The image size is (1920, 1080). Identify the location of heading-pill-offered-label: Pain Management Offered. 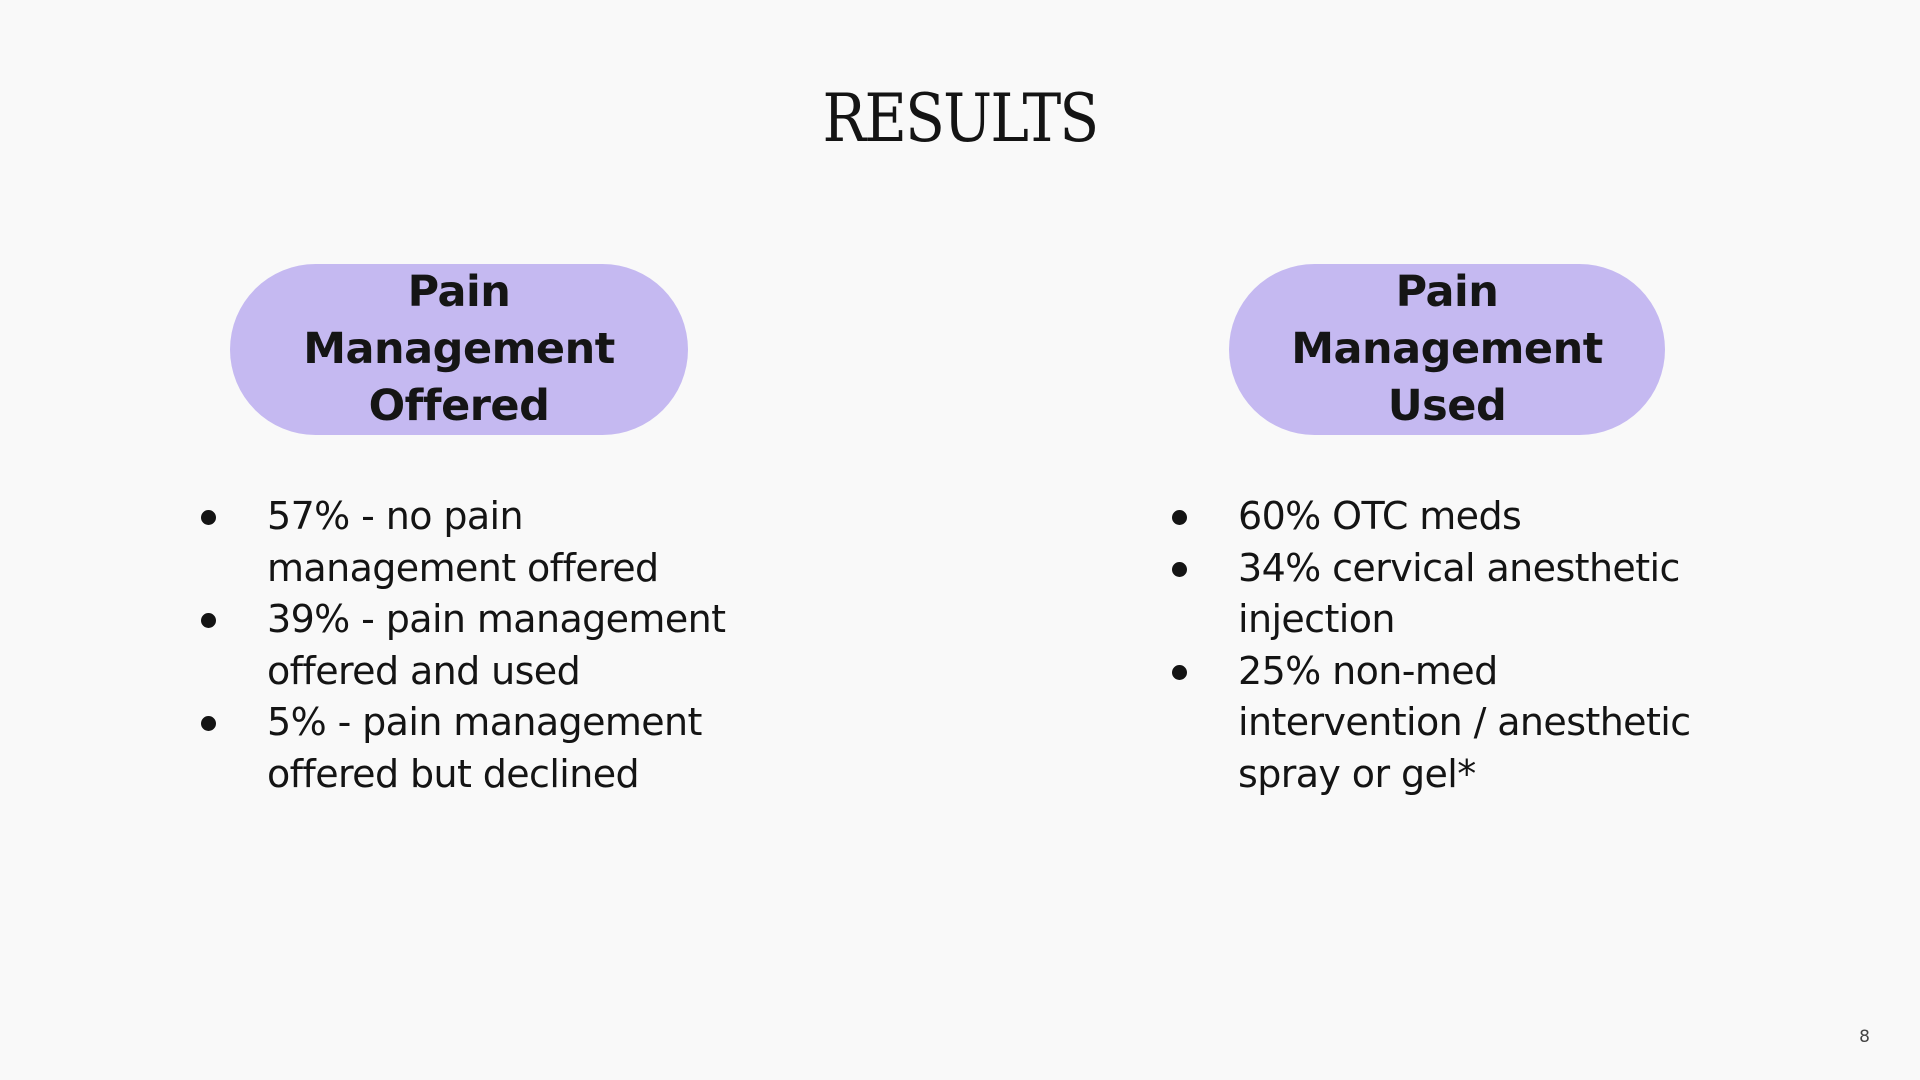
(459, 349).